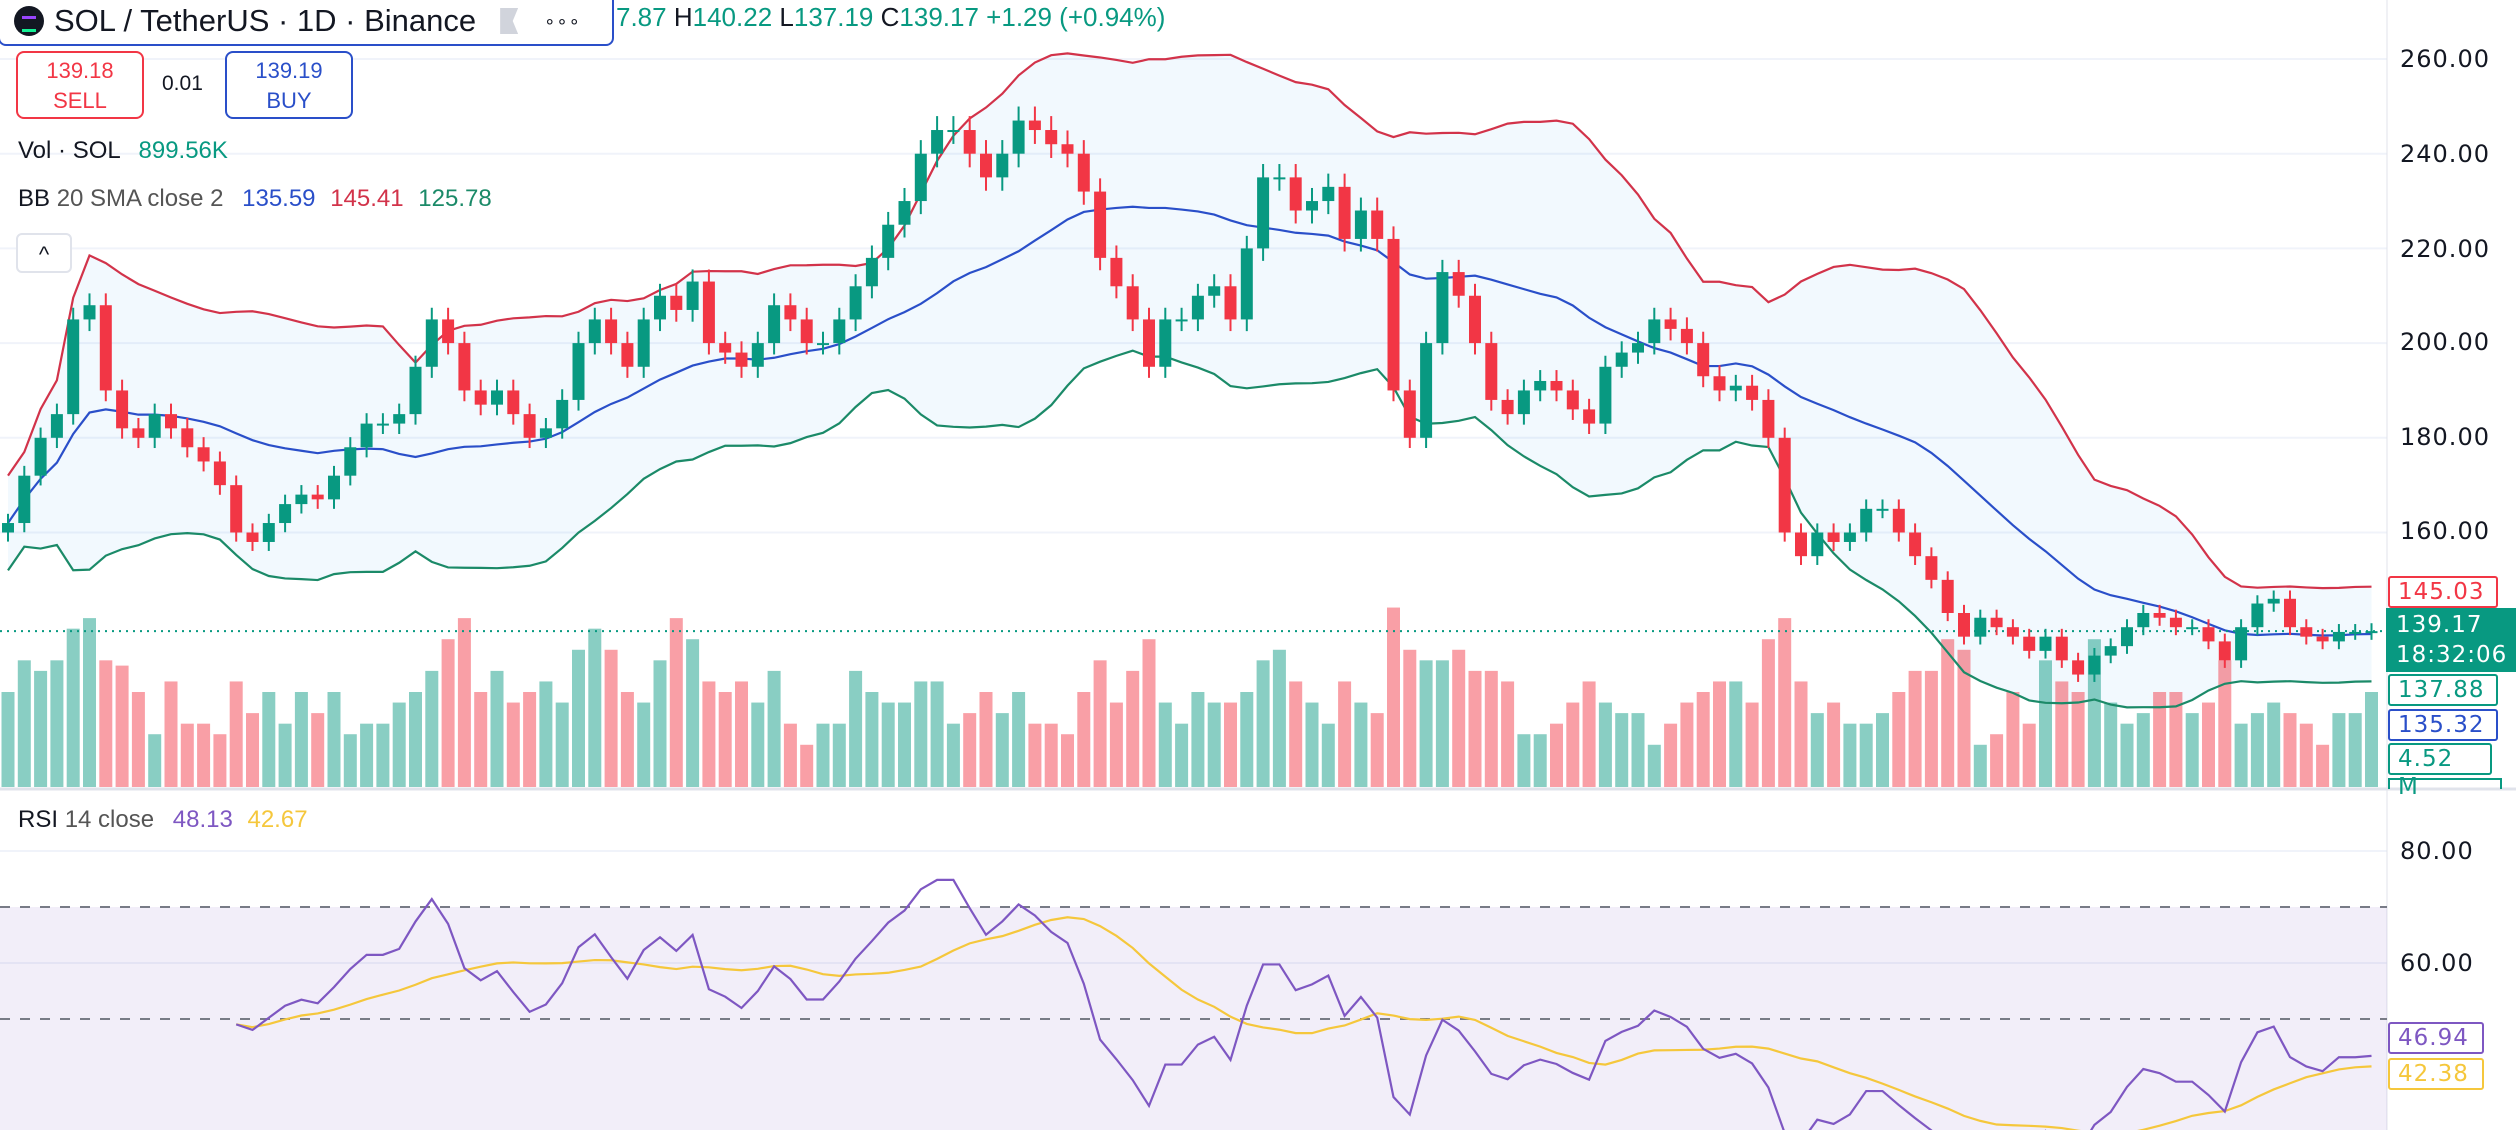 This screenshot has width=2516, height=1130. What do you see at coordinates (2445, 59) in the screenshot?
I see `price-tick: 260.00` at bounding box center [2445, 59].